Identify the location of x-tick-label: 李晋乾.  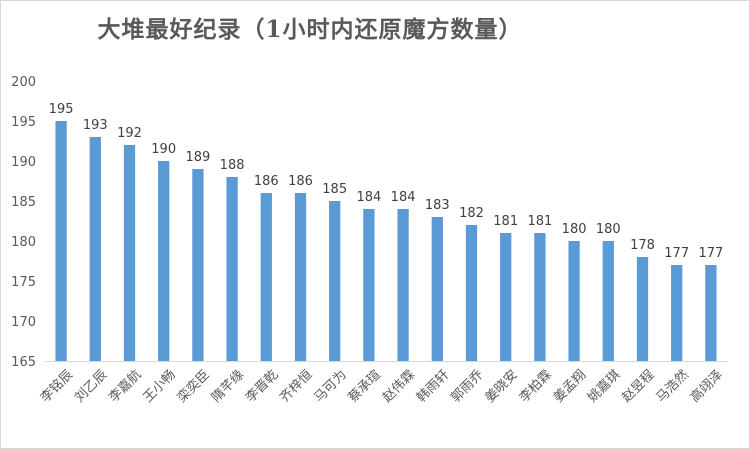
(262, 386).